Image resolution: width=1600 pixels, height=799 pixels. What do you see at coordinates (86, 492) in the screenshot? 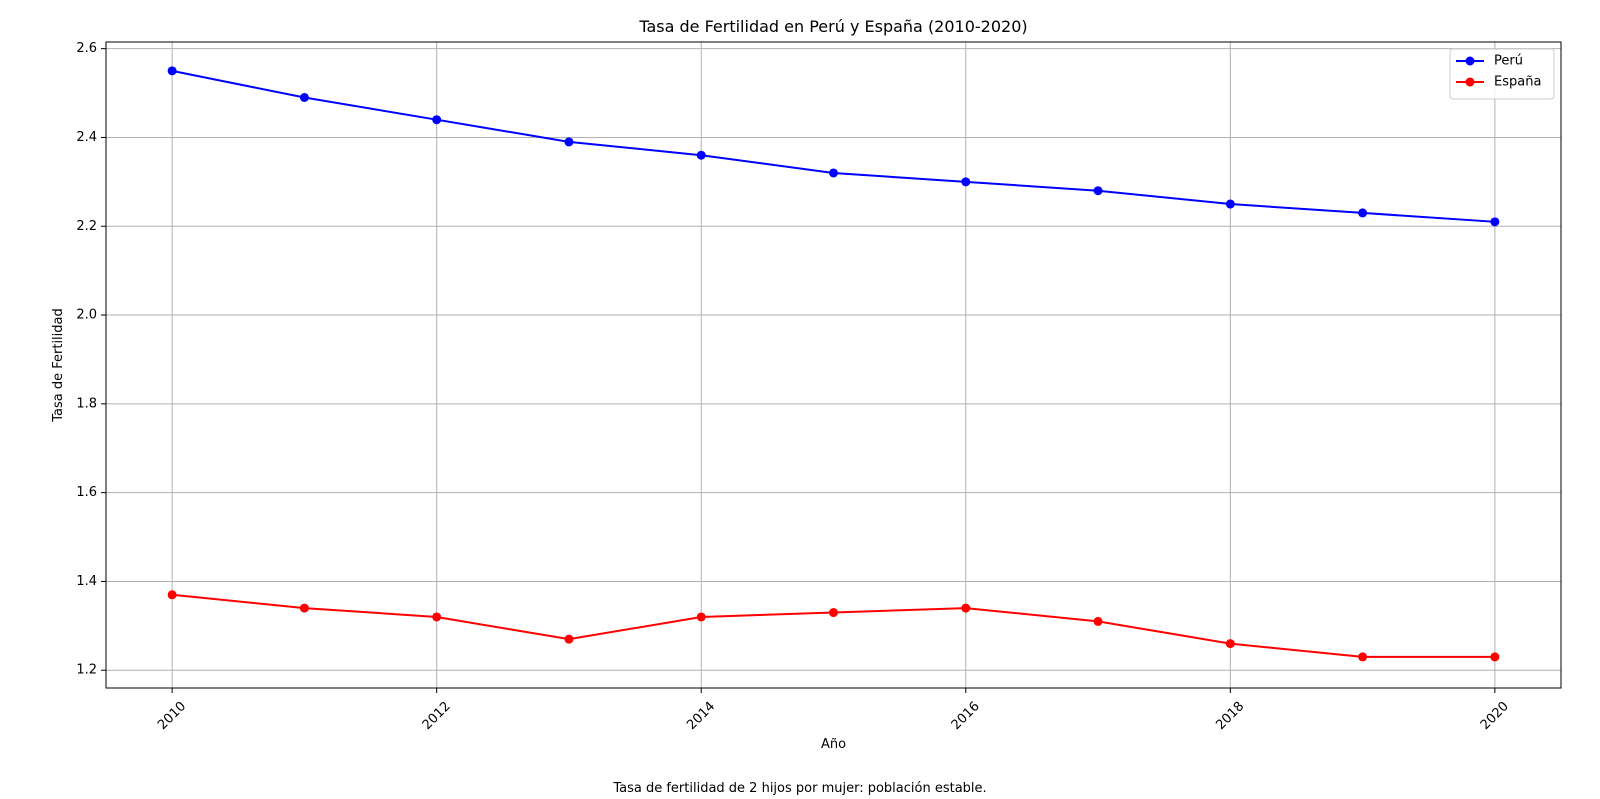
I see `y-tick-label: 1.6` at bounding box center [86, 492].